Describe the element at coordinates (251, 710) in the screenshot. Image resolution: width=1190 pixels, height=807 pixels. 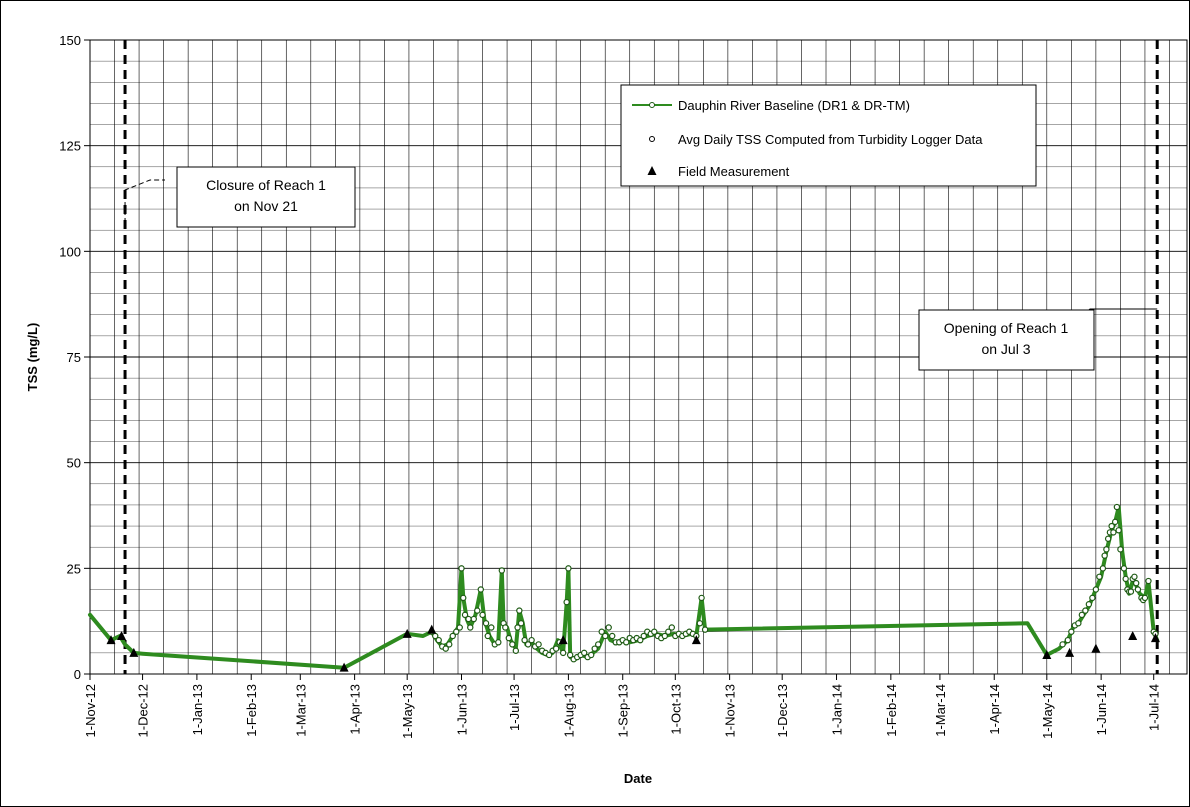
I see `x-tick-label: 1-Feb-13` at that location.